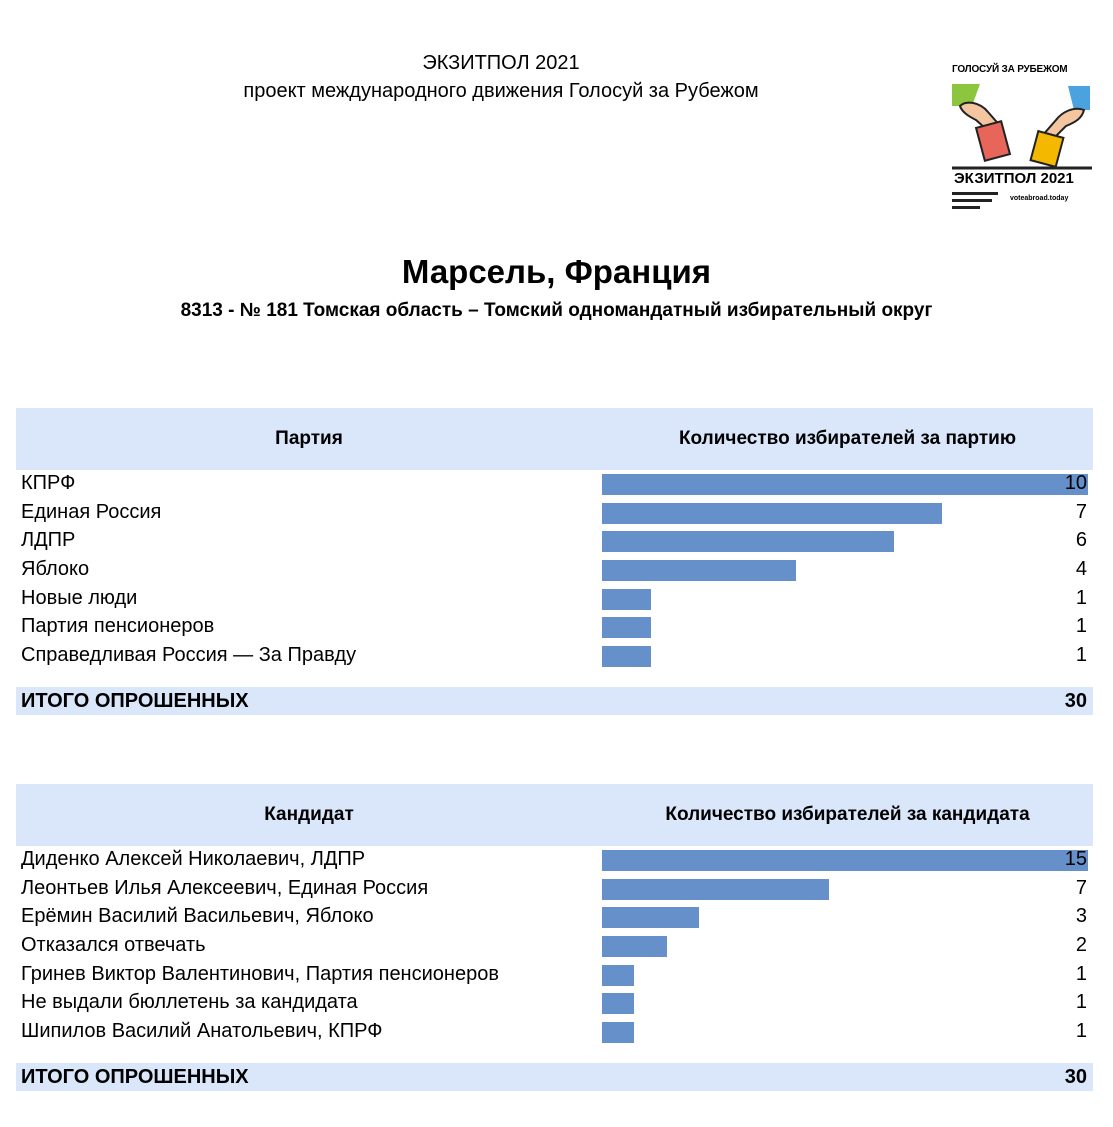  Describe the element at coordinates (193, 859) in the screenshot. I see `candidate-name: Диденко Алексей Николаевич, ЛДПР` at that location.